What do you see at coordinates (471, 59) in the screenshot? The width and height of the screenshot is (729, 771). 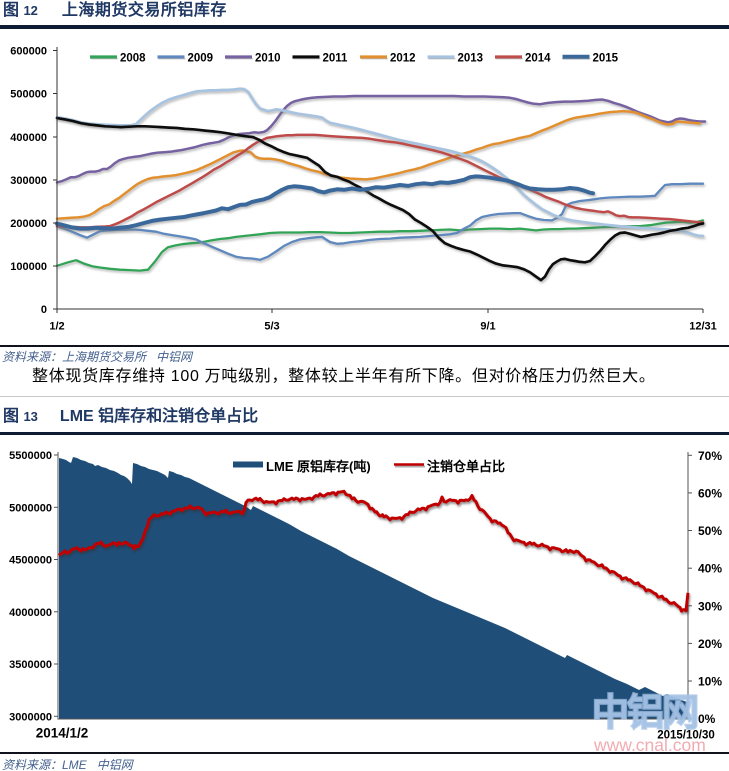 I see `svg-text: 2013` at bounding box center [471, 59].